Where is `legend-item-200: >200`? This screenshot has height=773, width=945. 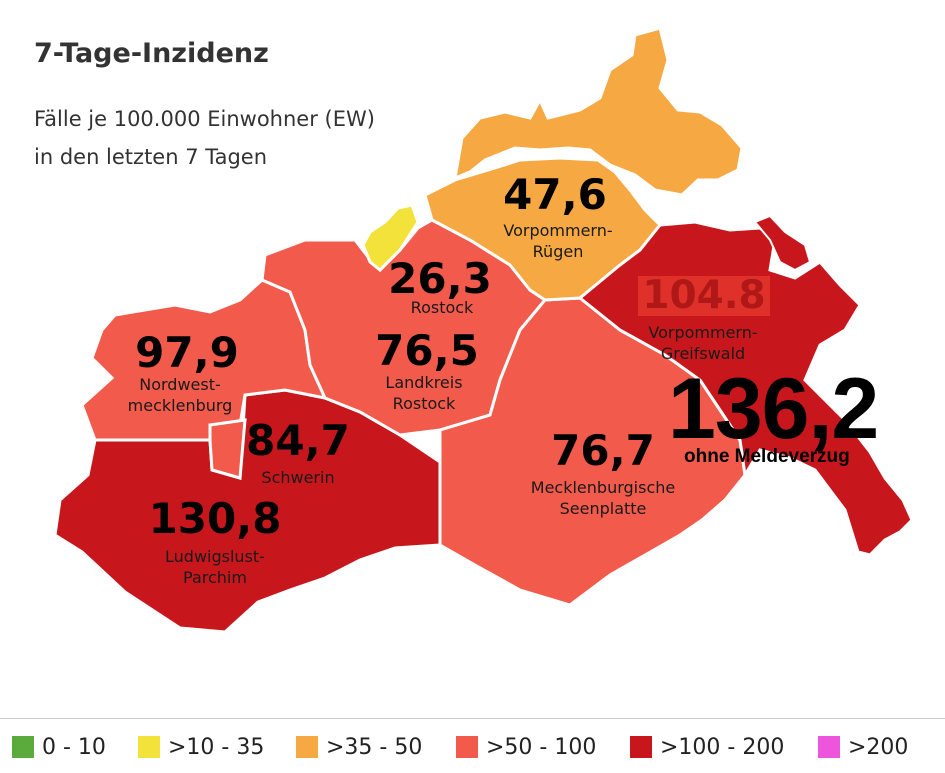 legend-item-200: >200 is located at coordinates (863, 747).